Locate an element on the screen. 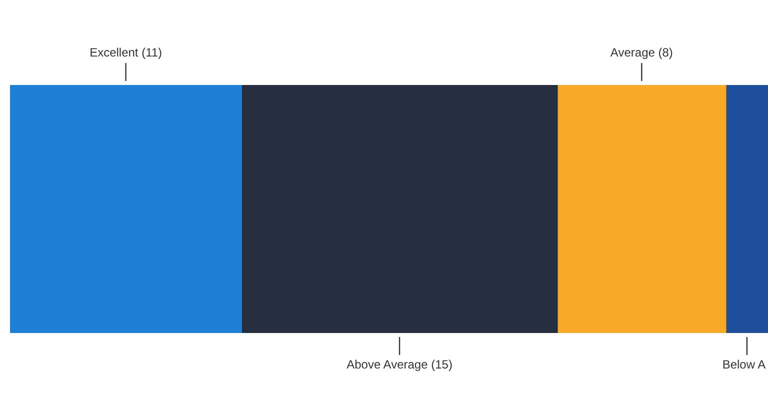 This screenshot has width=768, height=403. data-label: Below A is located at coordinates (744, 364).